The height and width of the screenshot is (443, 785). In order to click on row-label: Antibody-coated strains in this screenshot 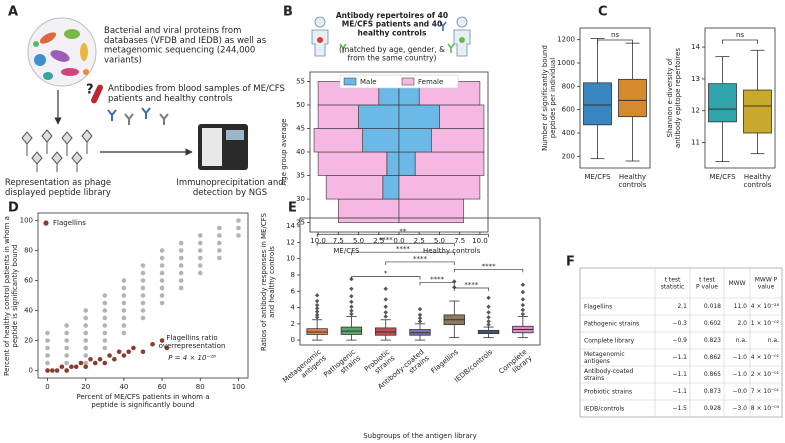, I will do `click(609, 375)`.